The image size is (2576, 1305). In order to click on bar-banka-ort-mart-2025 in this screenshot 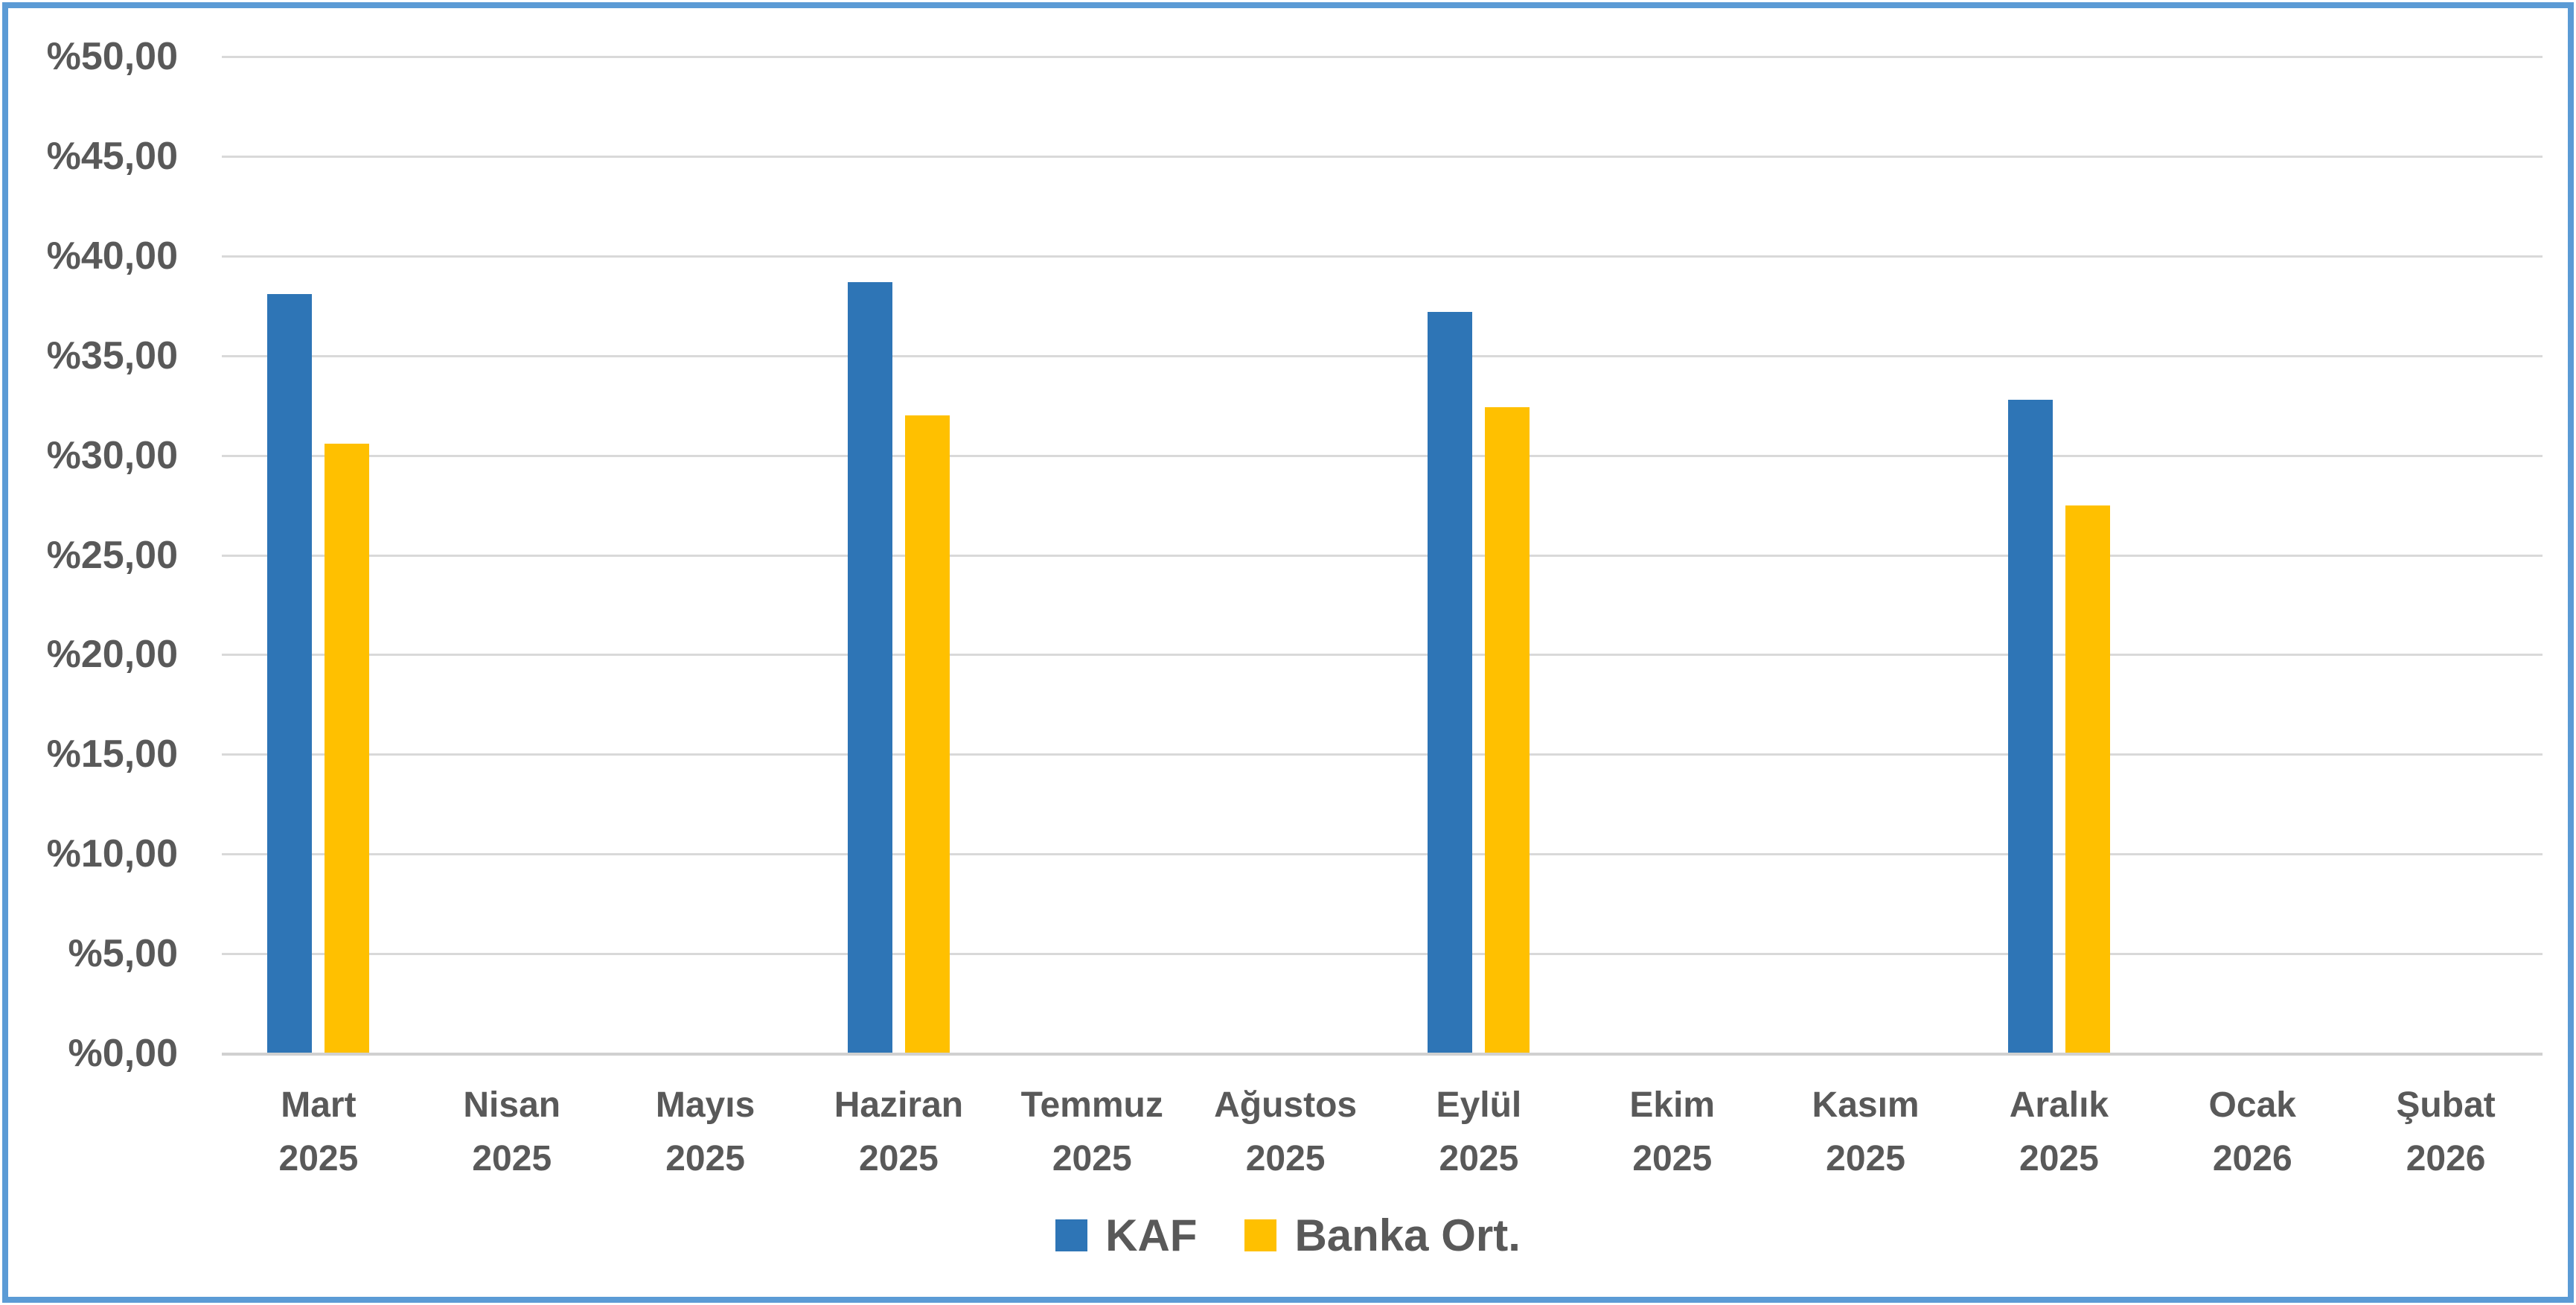, I will do `click(348, 748)`.